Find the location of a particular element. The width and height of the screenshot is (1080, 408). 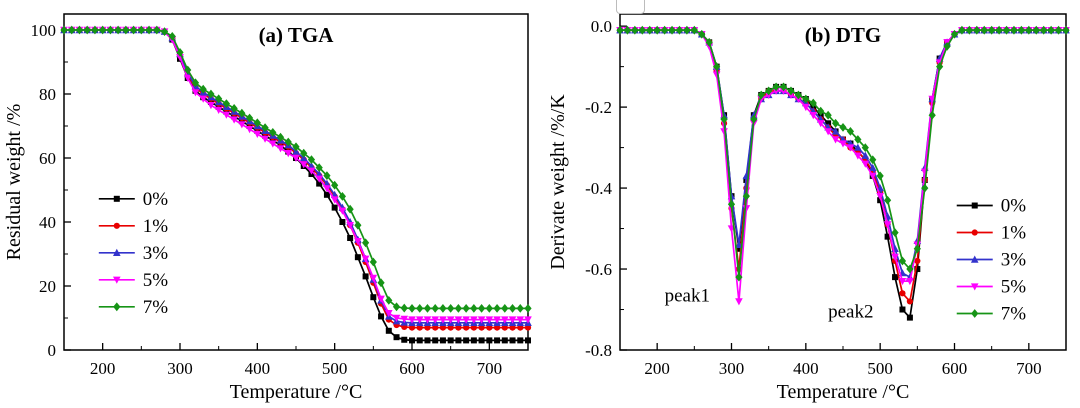

ui-artifact-box is located at coordinates (630, 7).